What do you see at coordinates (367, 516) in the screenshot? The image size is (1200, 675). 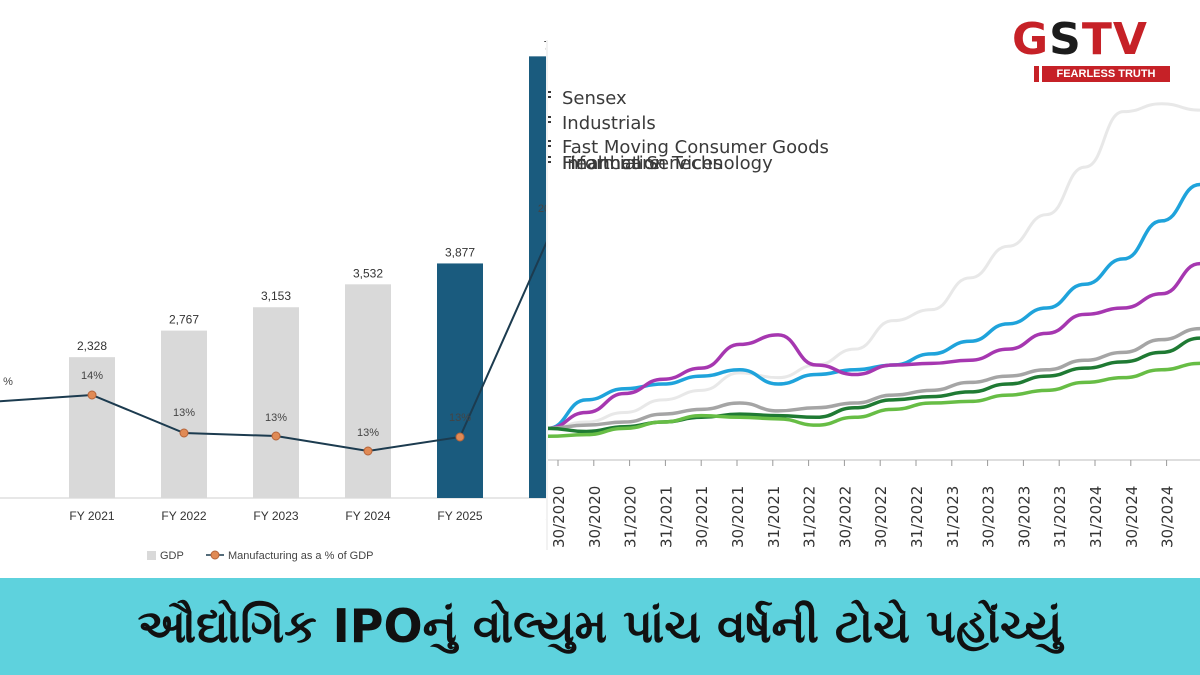 I see `x-tick-label: FY 2024` at bounding box center [367, 516].